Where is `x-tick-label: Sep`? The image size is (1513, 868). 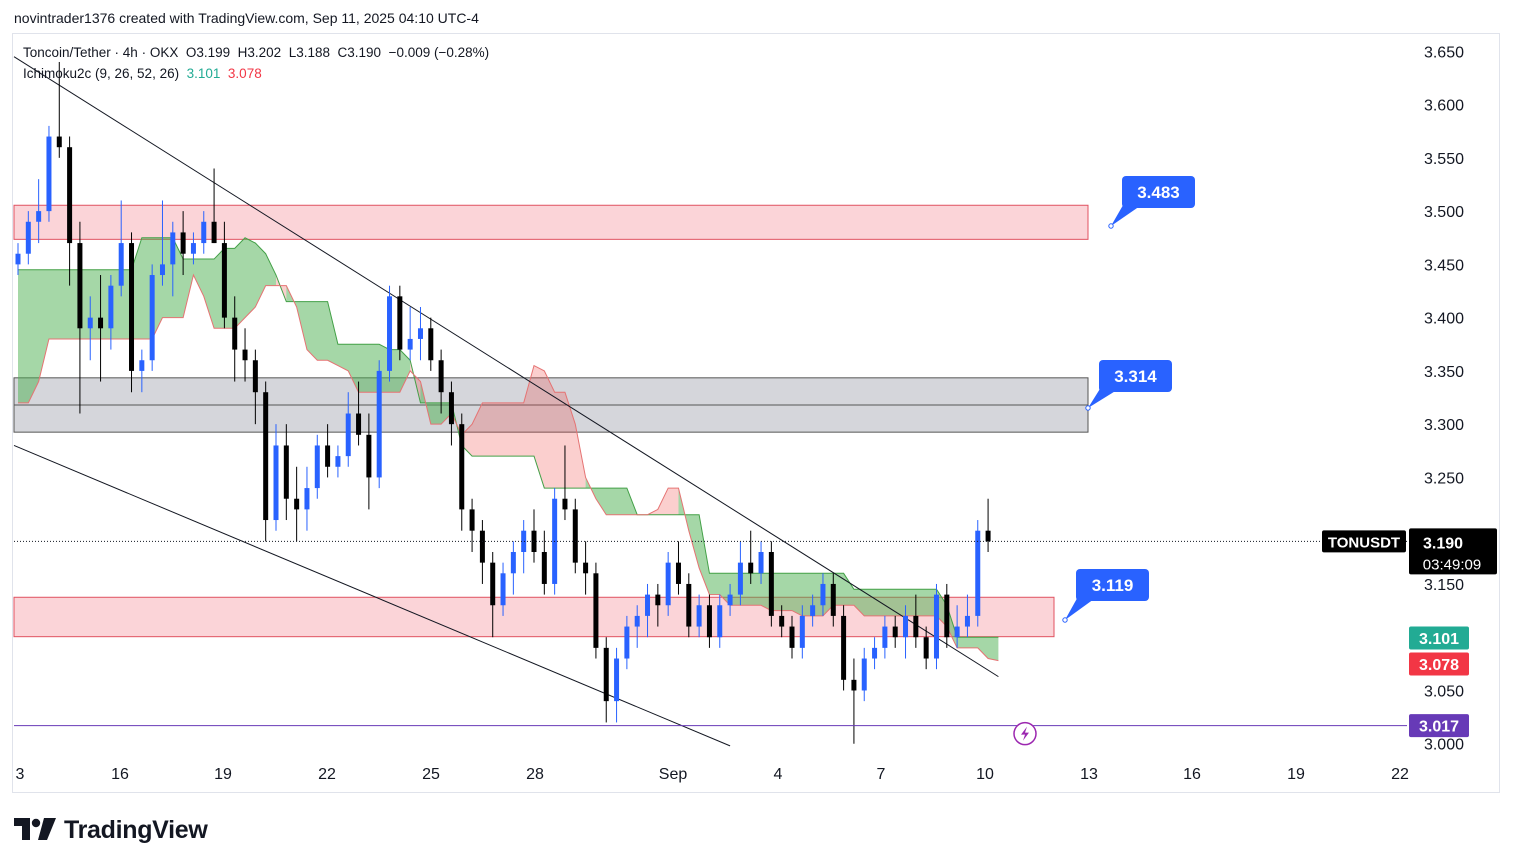 x-tick-label: Sep is located at coordinates (673, 774).